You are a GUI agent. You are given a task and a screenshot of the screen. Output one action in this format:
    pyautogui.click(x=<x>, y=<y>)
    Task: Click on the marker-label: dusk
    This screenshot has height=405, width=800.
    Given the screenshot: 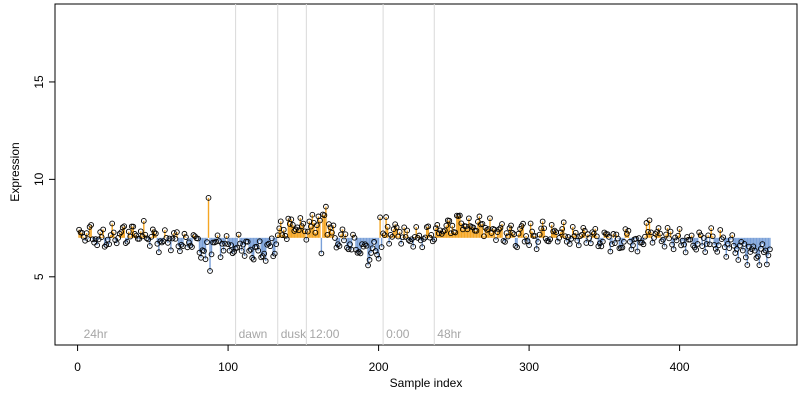 What is the action you would take?
    pyautogui.click(x=294, y=334)
    